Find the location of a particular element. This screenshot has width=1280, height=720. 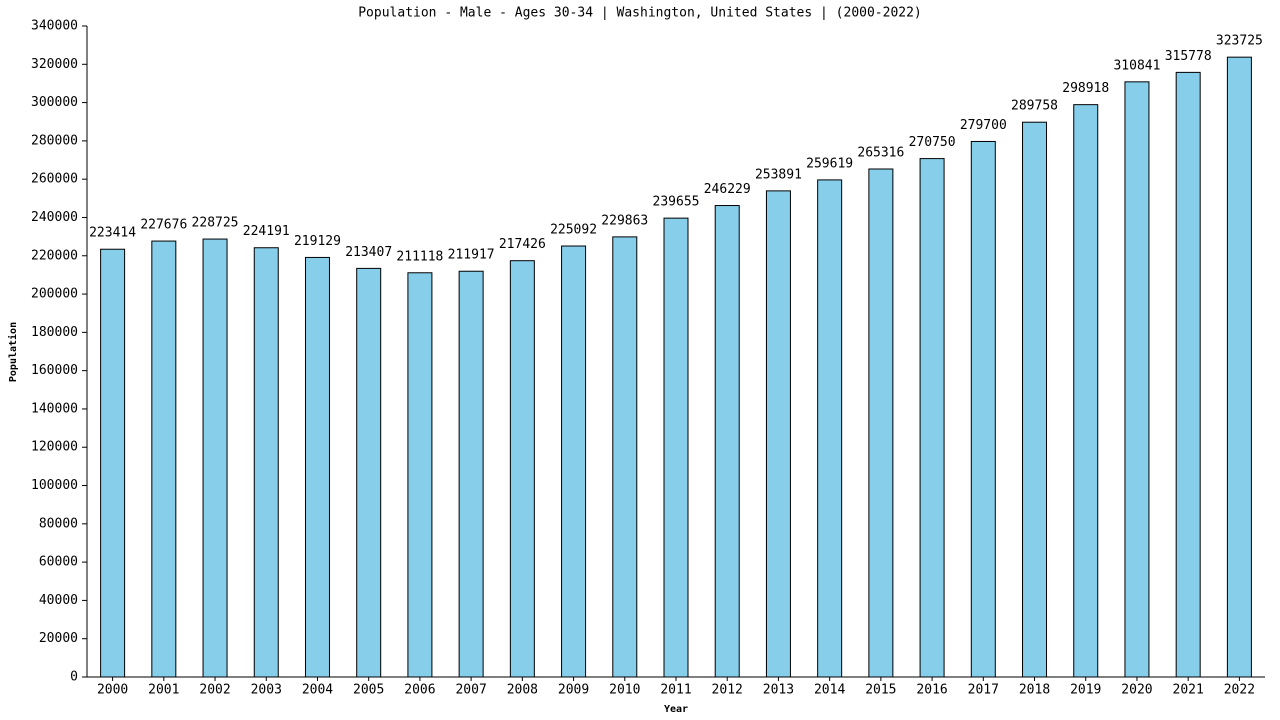

value-label: 323725 is located at coordinates (1239, 41).